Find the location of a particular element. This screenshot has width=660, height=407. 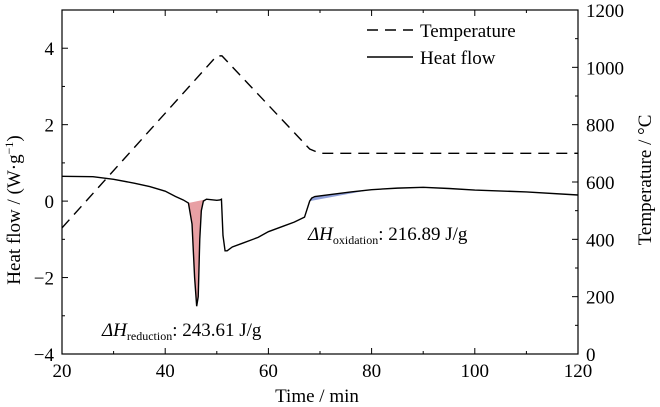

annotation-reduction-prefix: ΔH is located at coordinates (114, 330).